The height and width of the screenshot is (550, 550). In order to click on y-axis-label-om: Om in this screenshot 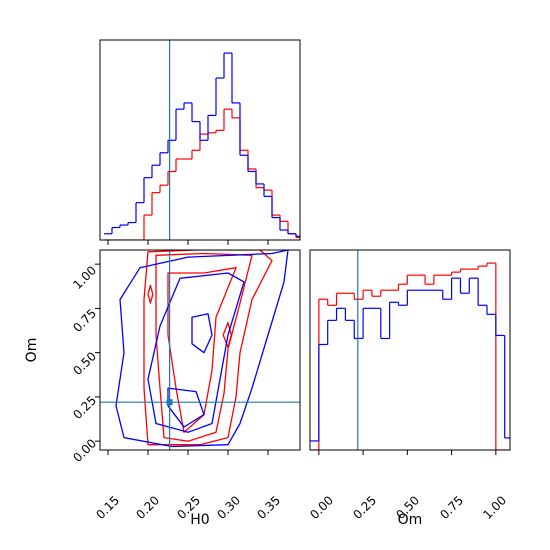, I will do `click(32, 350)`.